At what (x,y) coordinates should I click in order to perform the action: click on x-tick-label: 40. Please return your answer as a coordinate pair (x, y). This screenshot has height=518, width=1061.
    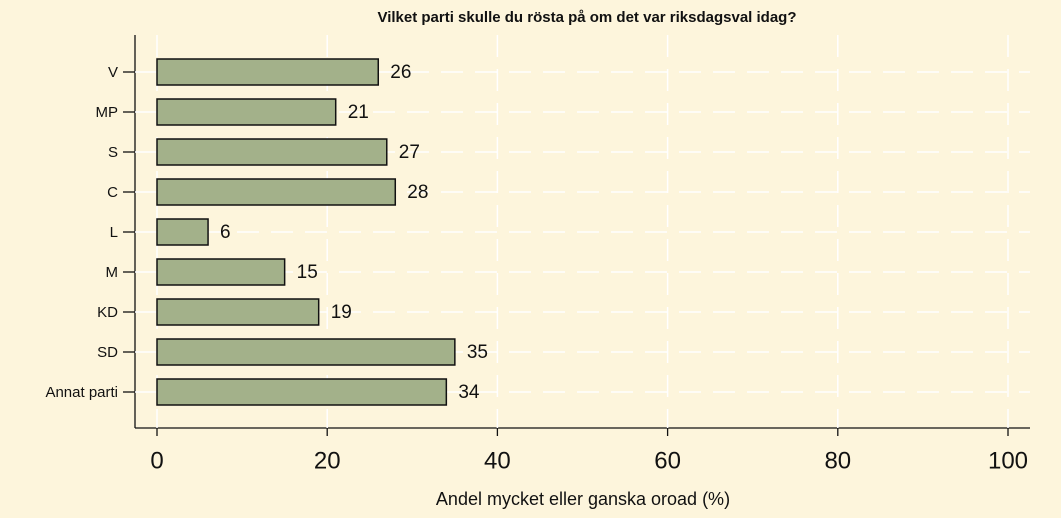
    Looking at the image, I should click on (497, 460).